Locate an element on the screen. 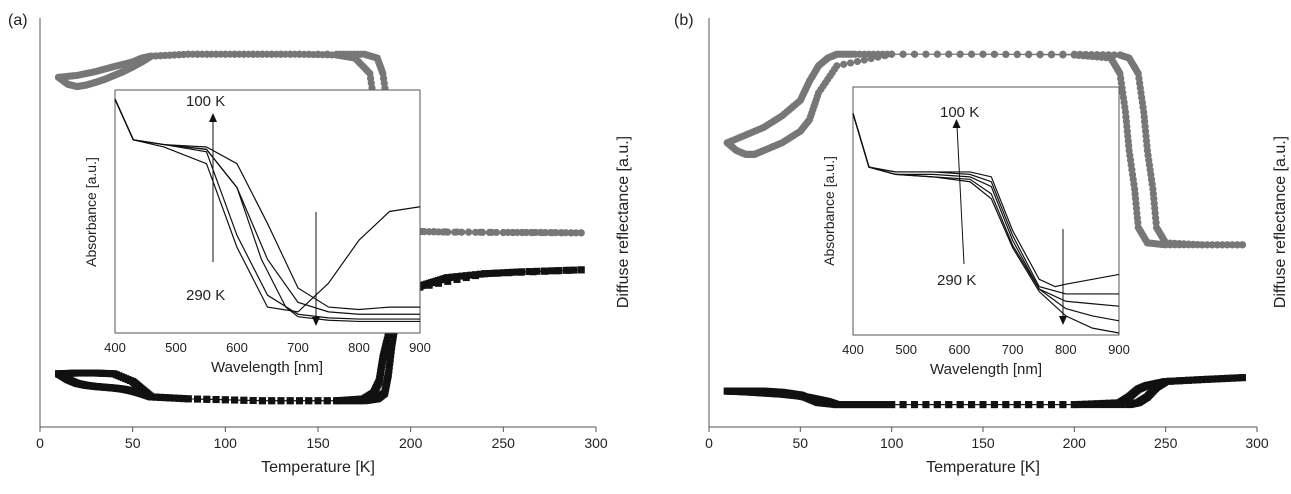 The image size is (1291, 494). x-tick-labels: 0 50 100 150 200 250 300 is located at coordinates (987, 443).